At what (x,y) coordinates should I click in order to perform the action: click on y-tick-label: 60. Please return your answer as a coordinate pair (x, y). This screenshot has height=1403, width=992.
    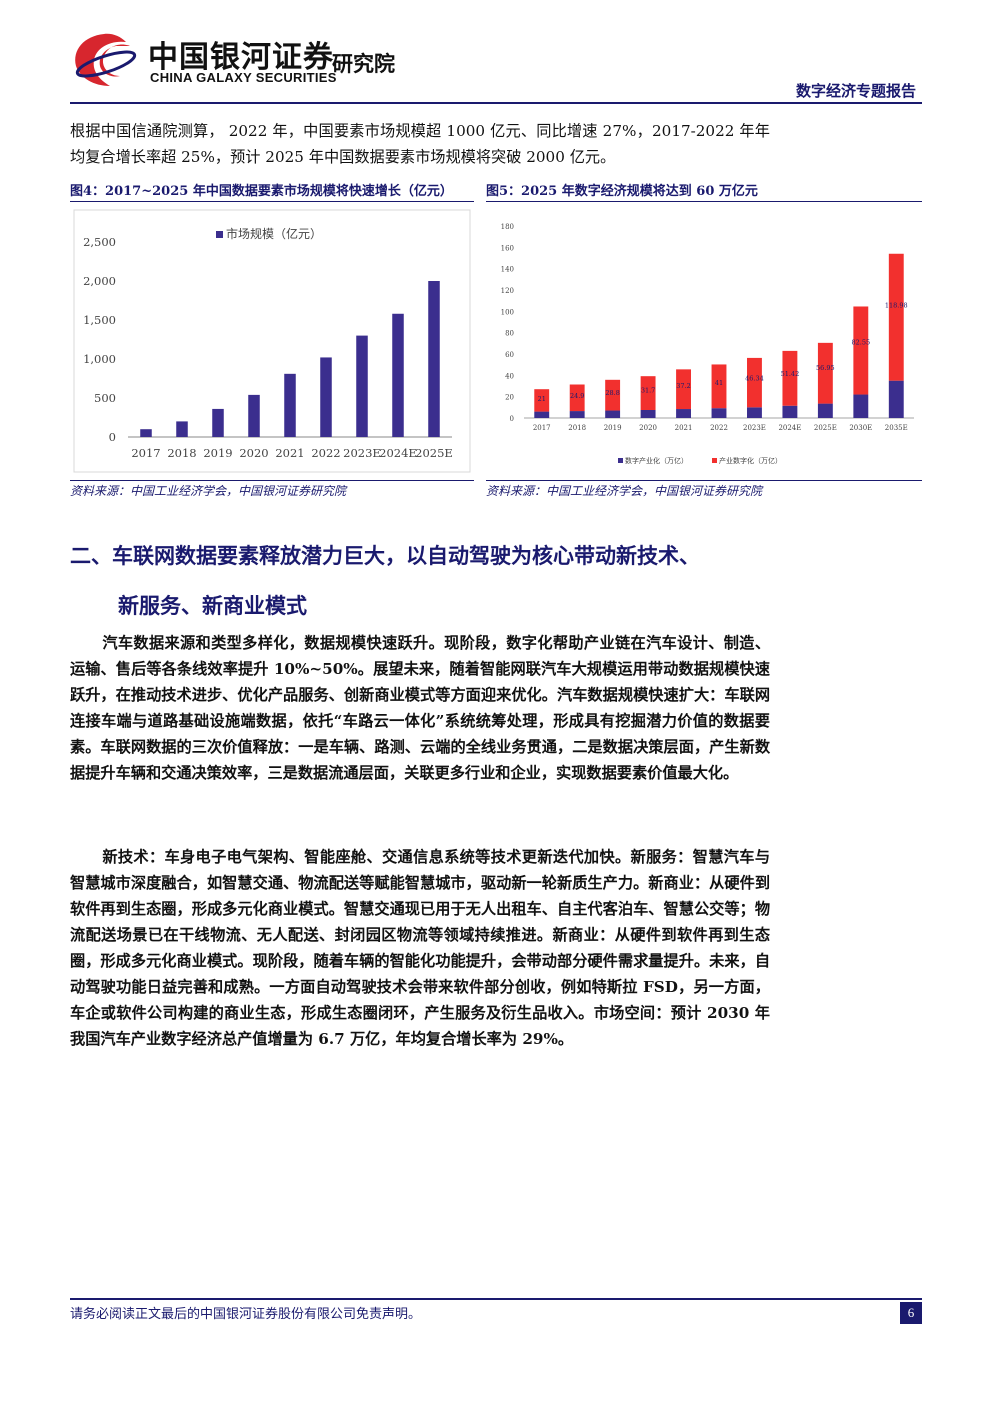
    Looking at the image, I should click on (509, 355).